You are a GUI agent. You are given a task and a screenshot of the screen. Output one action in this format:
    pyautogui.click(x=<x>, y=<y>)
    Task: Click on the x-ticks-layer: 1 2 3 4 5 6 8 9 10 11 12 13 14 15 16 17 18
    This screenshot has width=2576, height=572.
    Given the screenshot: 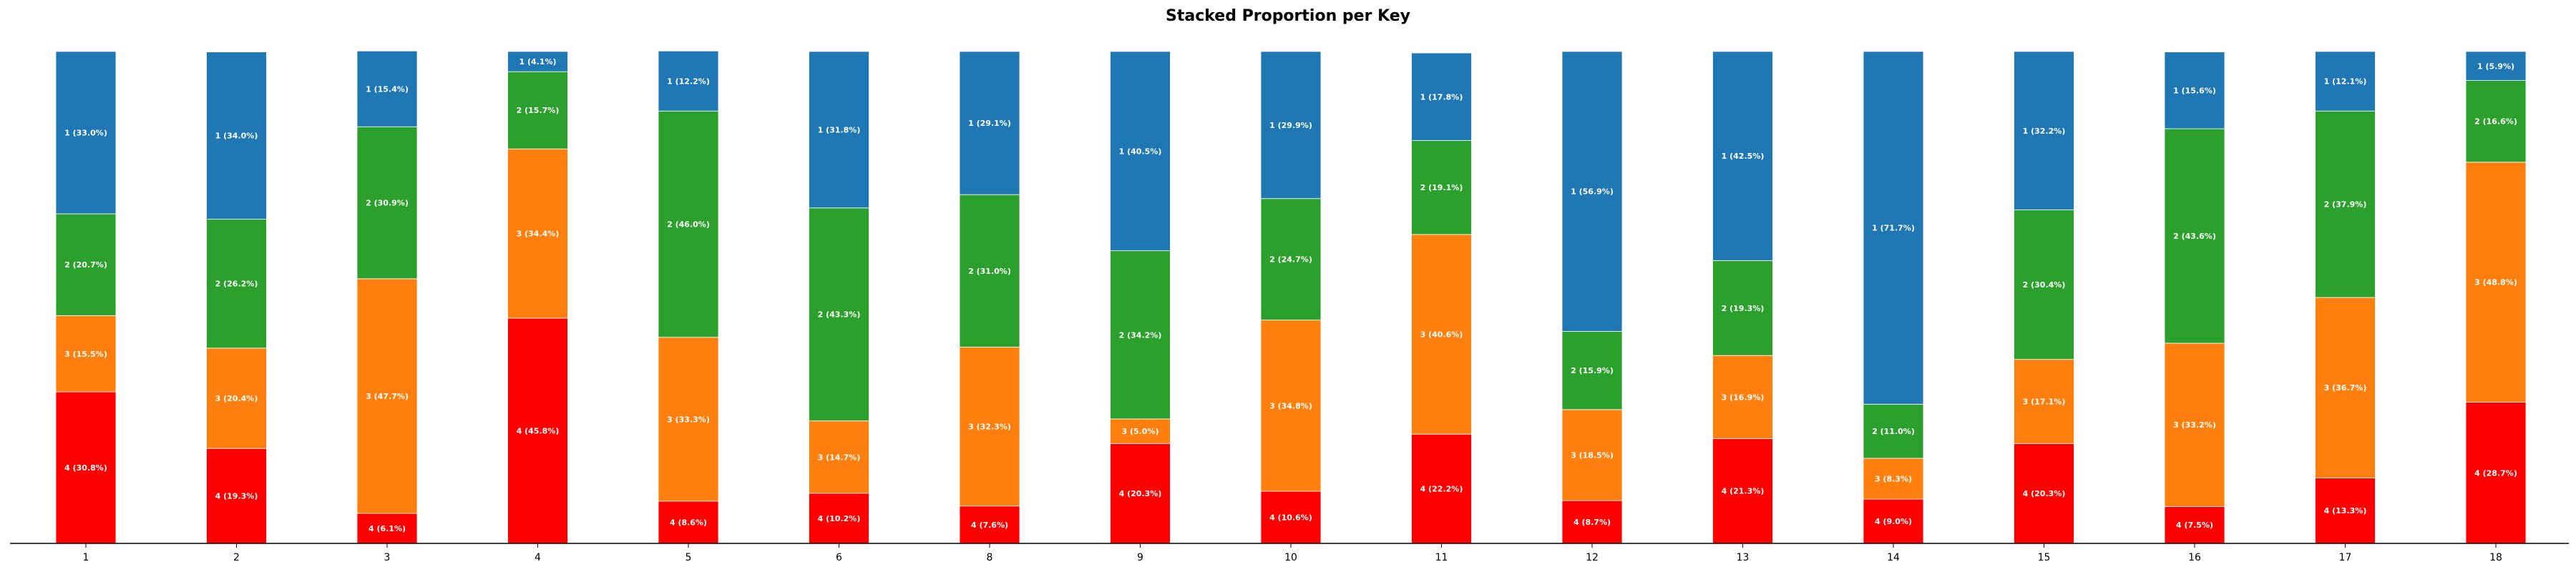 What is the action you would take?
    pyautogui.click(x=1292, y=553)
    